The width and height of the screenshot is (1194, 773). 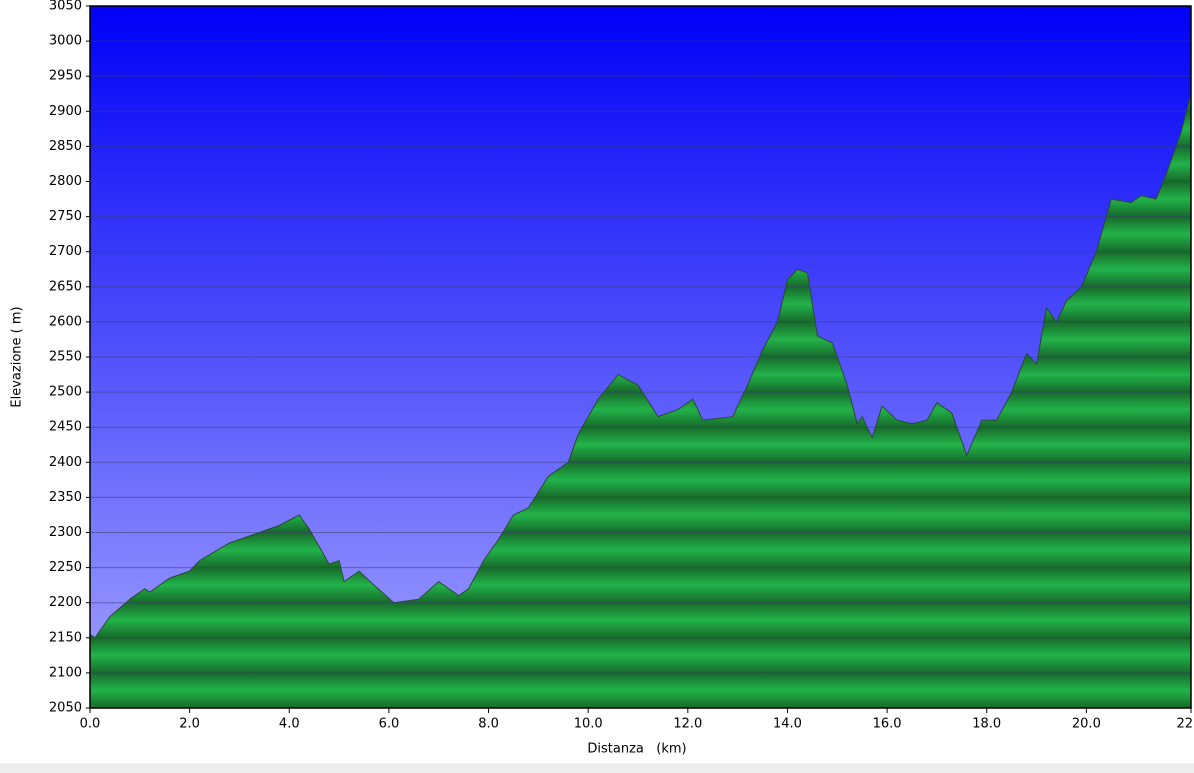 What do you see at coordinates (289, 724) in the screenshot?
I see `x-tick-label: 4.0` at bounding box center [289, 724].